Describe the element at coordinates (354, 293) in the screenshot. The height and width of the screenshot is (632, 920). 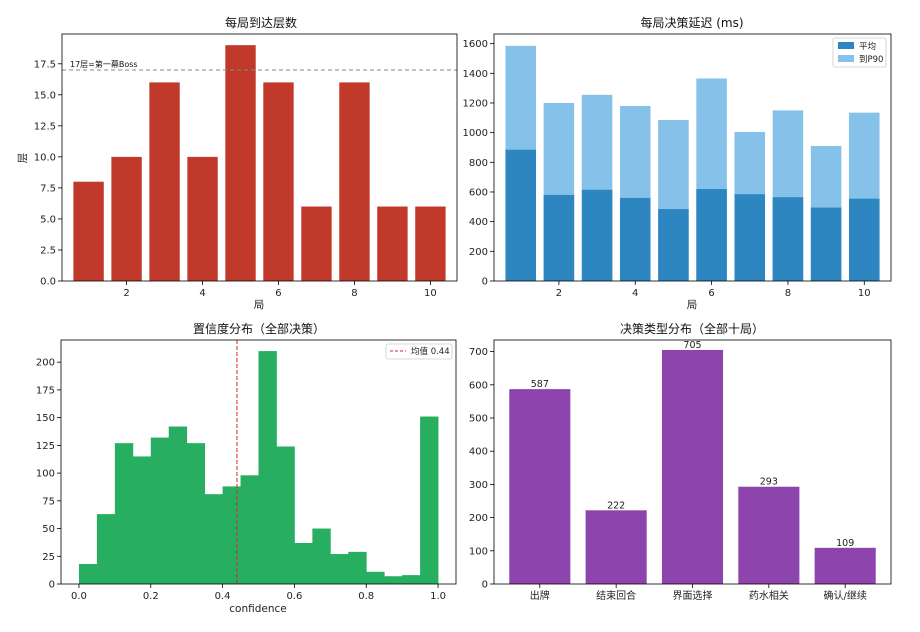
I see `x-tick-label: 8` at that location.